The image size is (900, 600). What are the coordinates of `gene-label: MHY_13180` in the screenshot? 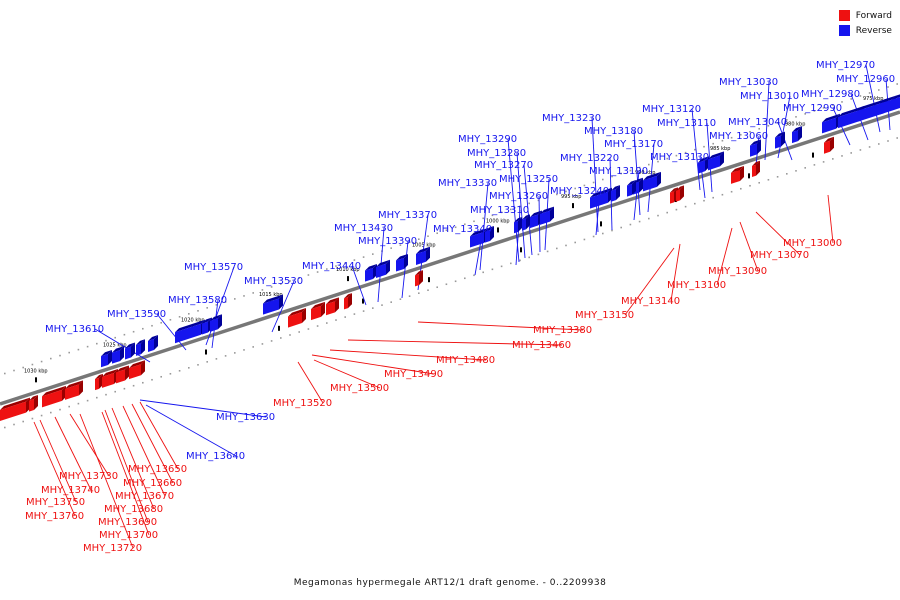 It's located at (613, 131).